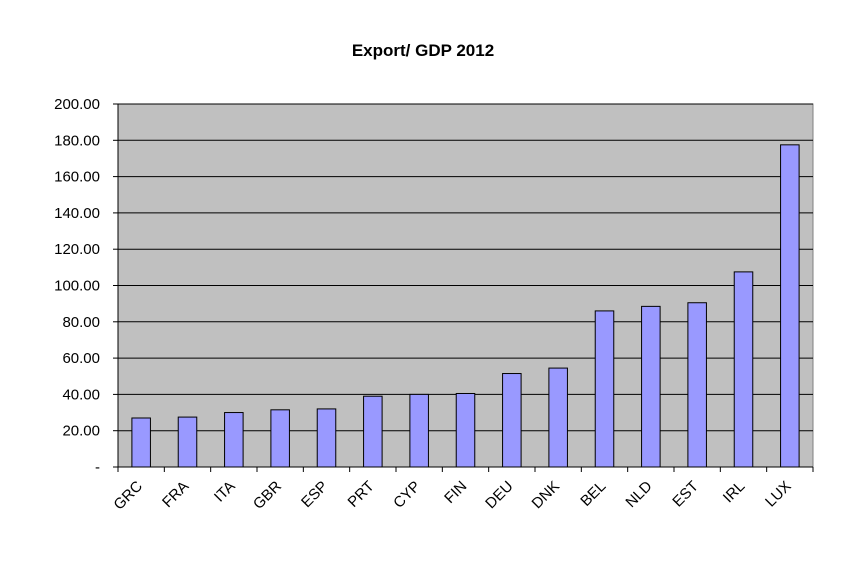 The image size is (842, 567). I want to click on x-tick-label: IRL, so click(734, 492).